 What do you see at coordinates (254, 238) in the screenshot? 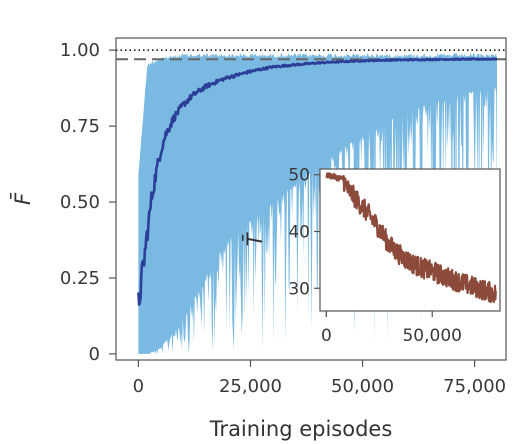
I see `inset-y-axis-label: T̄` at bounding box center [254, 238].